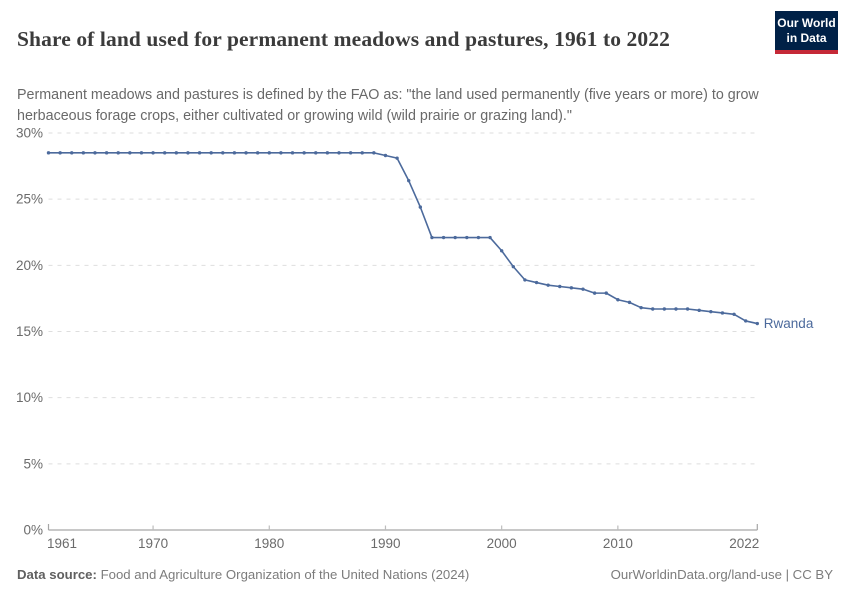 Image resolution: width=850 pixels, height=600 pixels. What do you see at coordinates (789, 323) in the screenshot?
I see `series-end-label: Rwanda` at bounding box center [789, 323].